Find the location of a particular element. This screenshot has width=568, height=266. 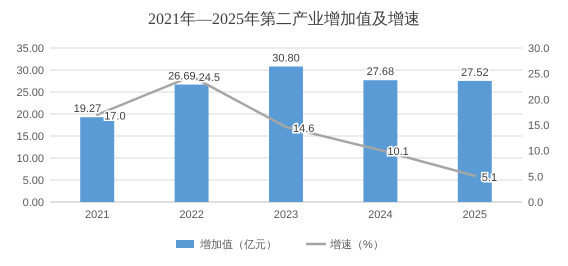

y-tick-label: 15.00 is located at coordinates (30, 137).